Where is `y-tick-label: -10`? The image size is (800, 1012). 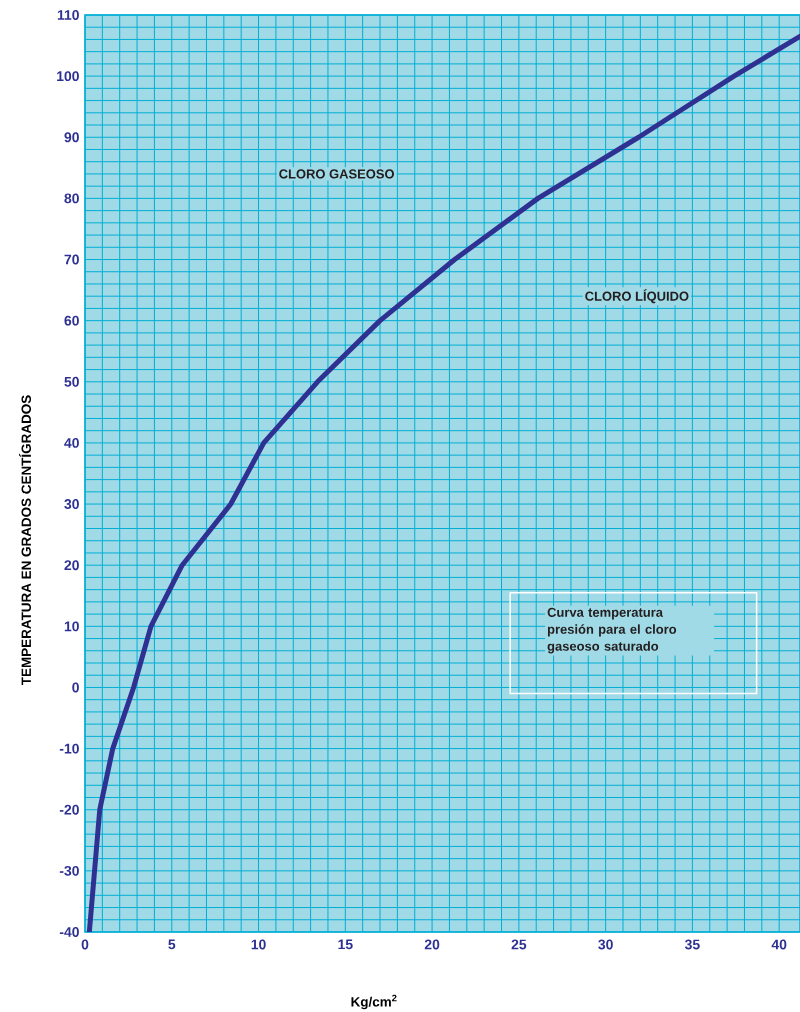
y-tick-label: -10 is located at coordinates (69, 748).